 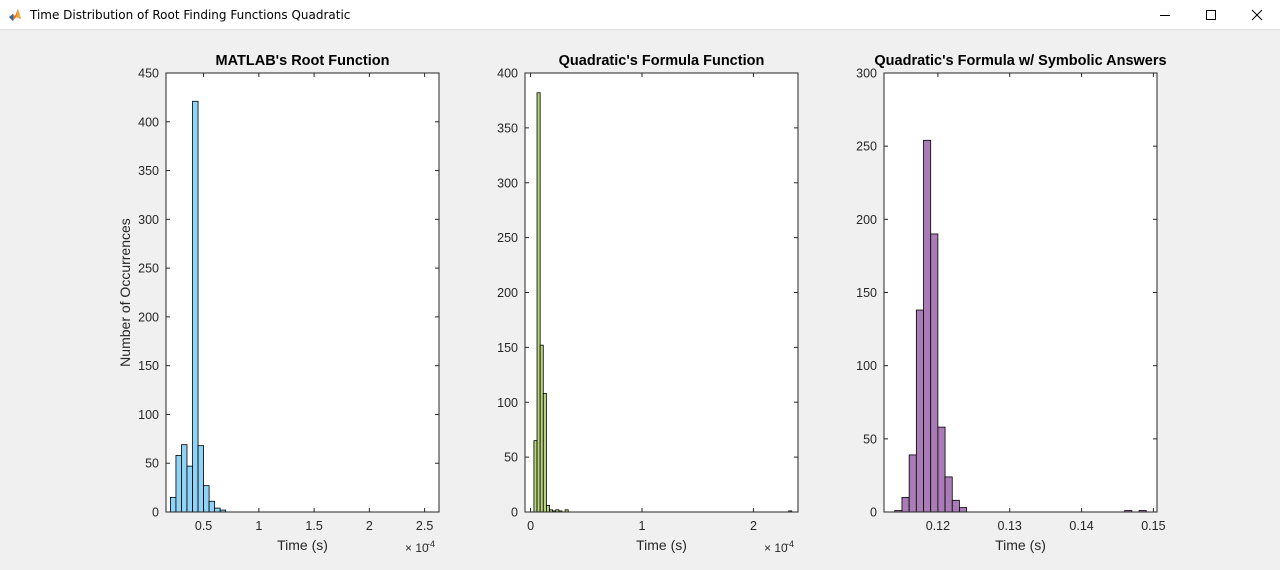 I want to click on matlab-icon, so click(x=15, y=15).